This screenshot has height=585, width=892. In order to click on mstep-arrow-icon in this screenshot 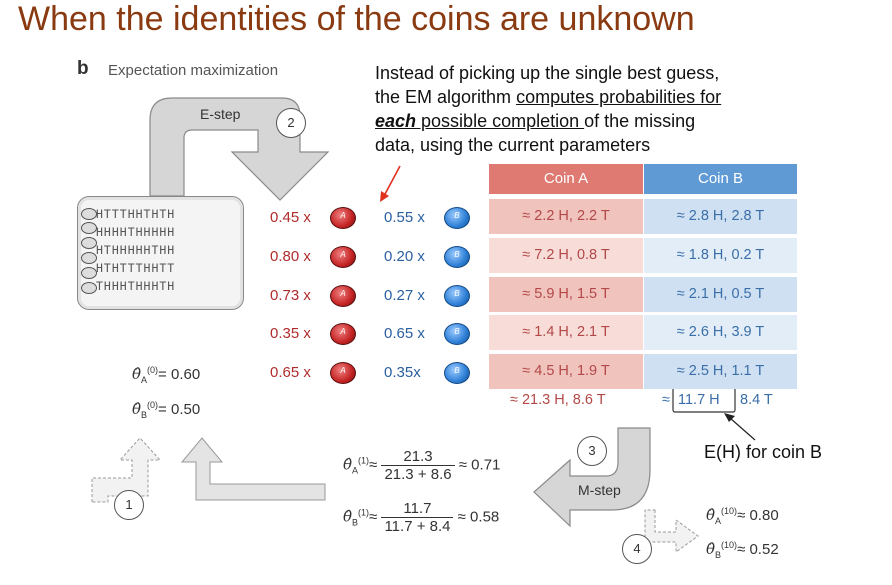, I will do `click(592, 477)`.